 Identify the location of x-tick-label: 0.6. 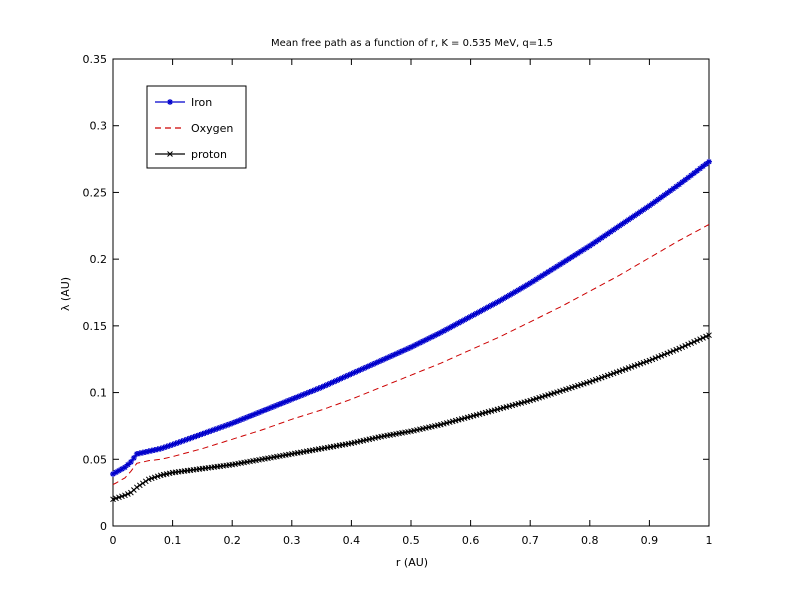
(471, 540).